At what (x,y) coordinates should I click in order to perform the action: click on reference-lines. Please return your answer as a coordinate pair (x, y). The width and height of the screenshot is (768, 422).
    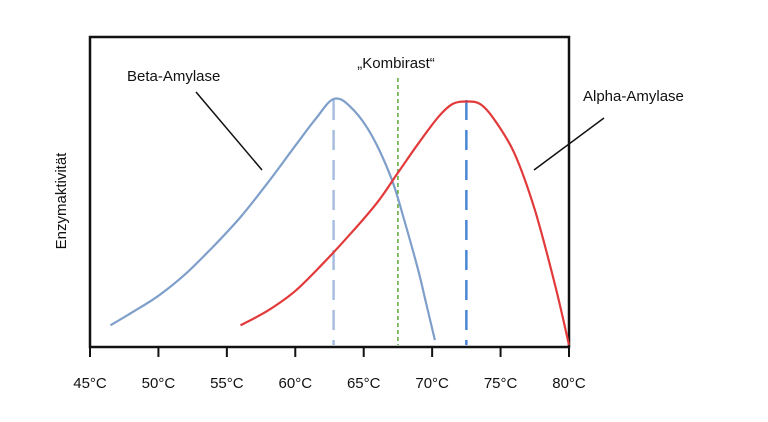
    Looking at the image, I should click on (400, 211).